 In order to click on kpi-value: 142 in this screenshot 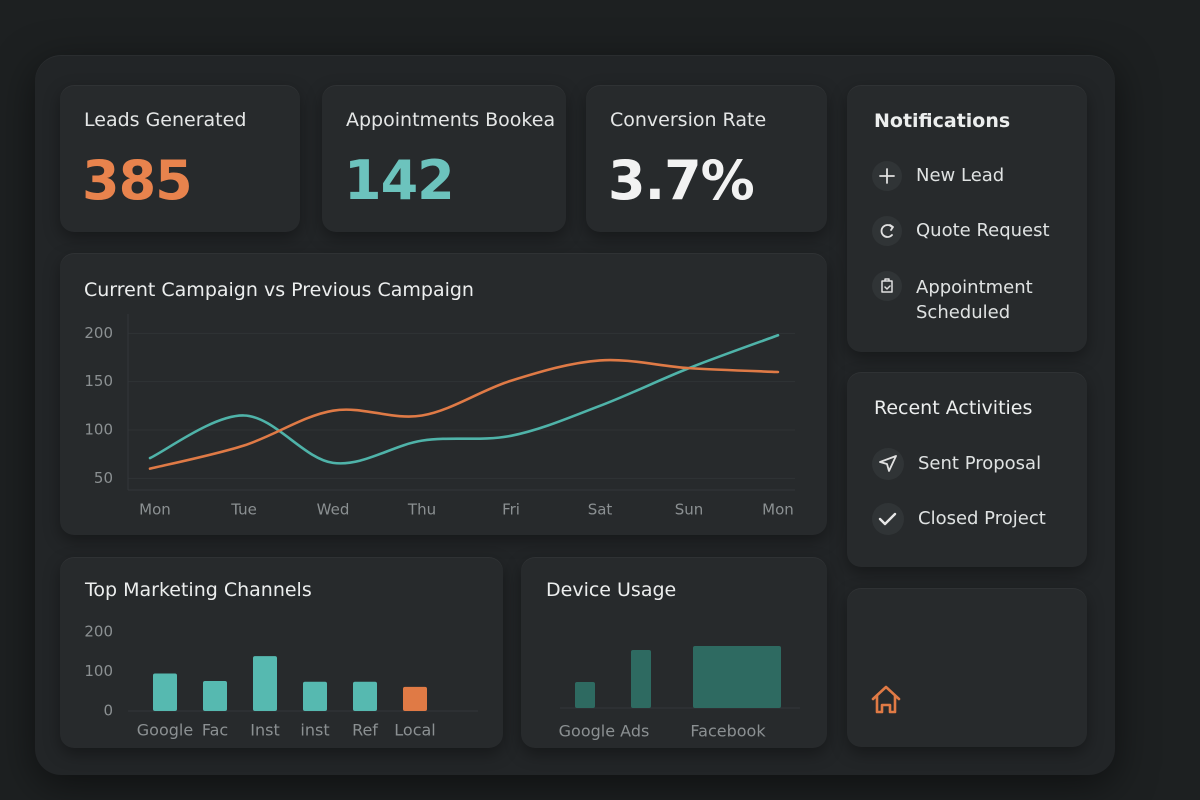, I will do `click(399, 180)`.